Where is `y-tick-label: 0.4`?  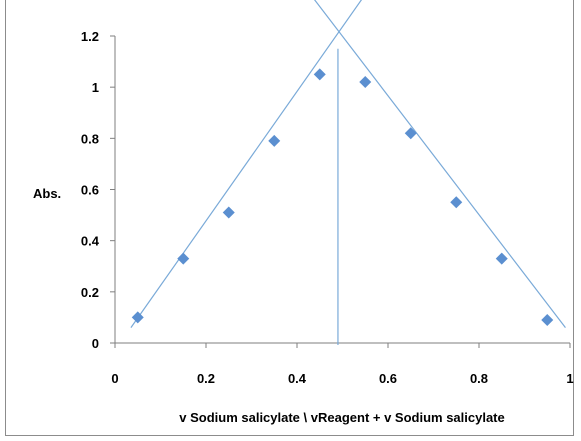 y-tick-label: 0.4 is located at coordinates (90, 241).